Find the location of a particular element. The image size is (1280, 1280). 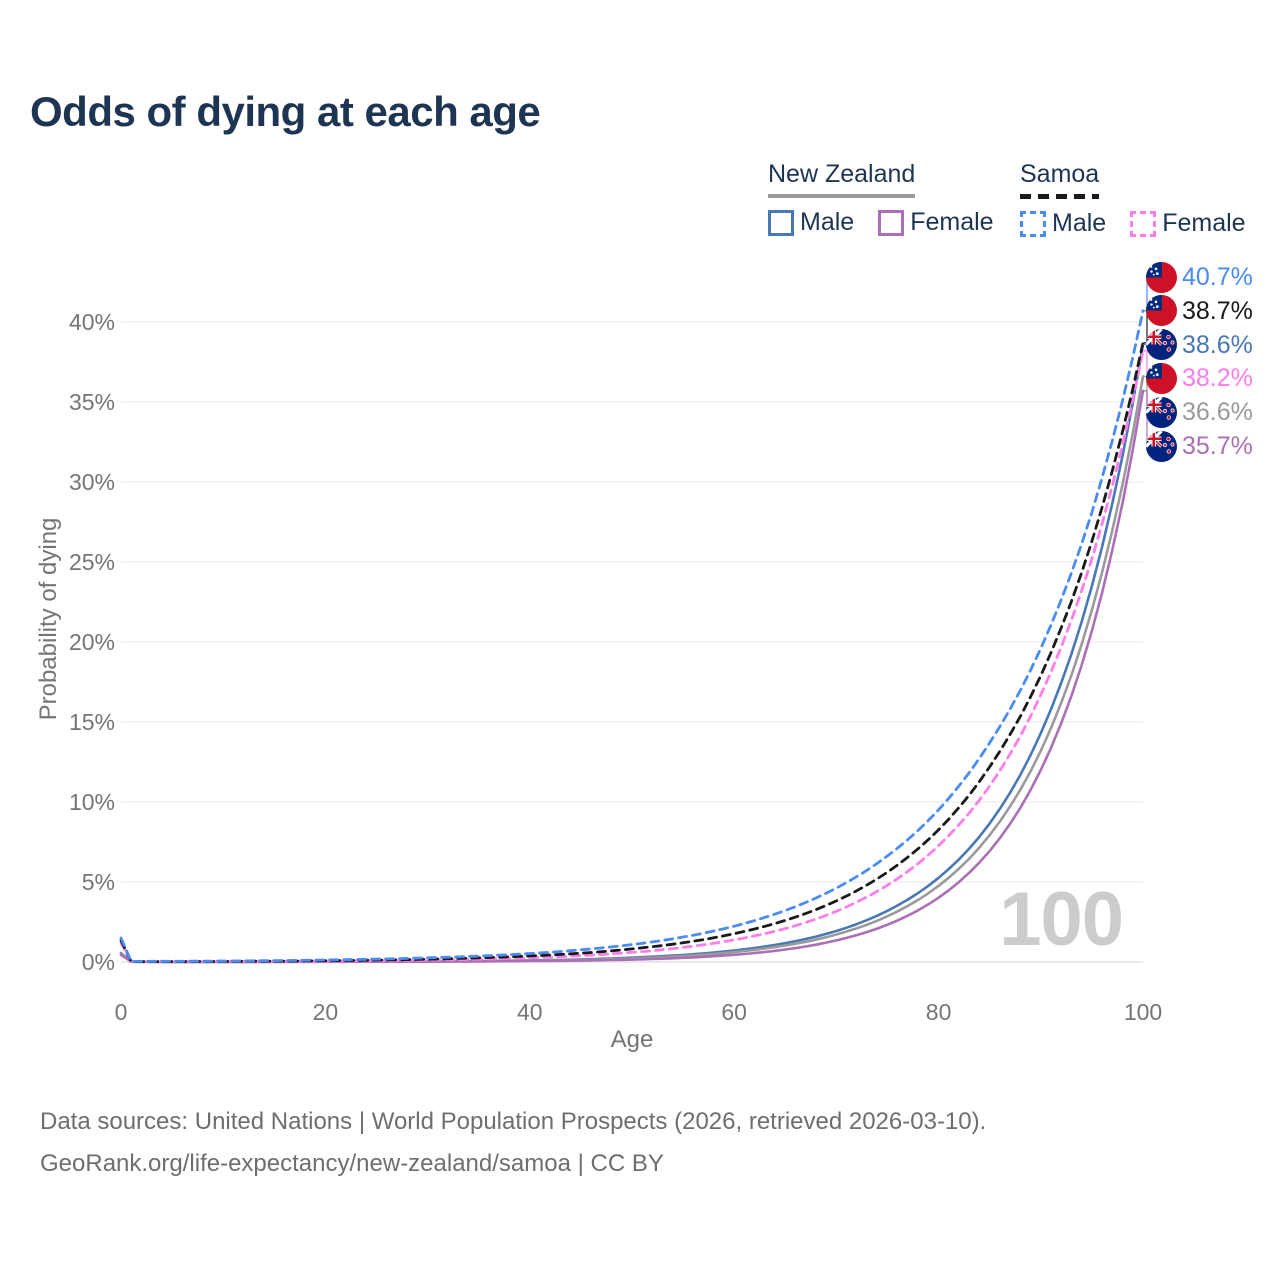

x-tick-label: 0 is located at coordinates (121, 1012).